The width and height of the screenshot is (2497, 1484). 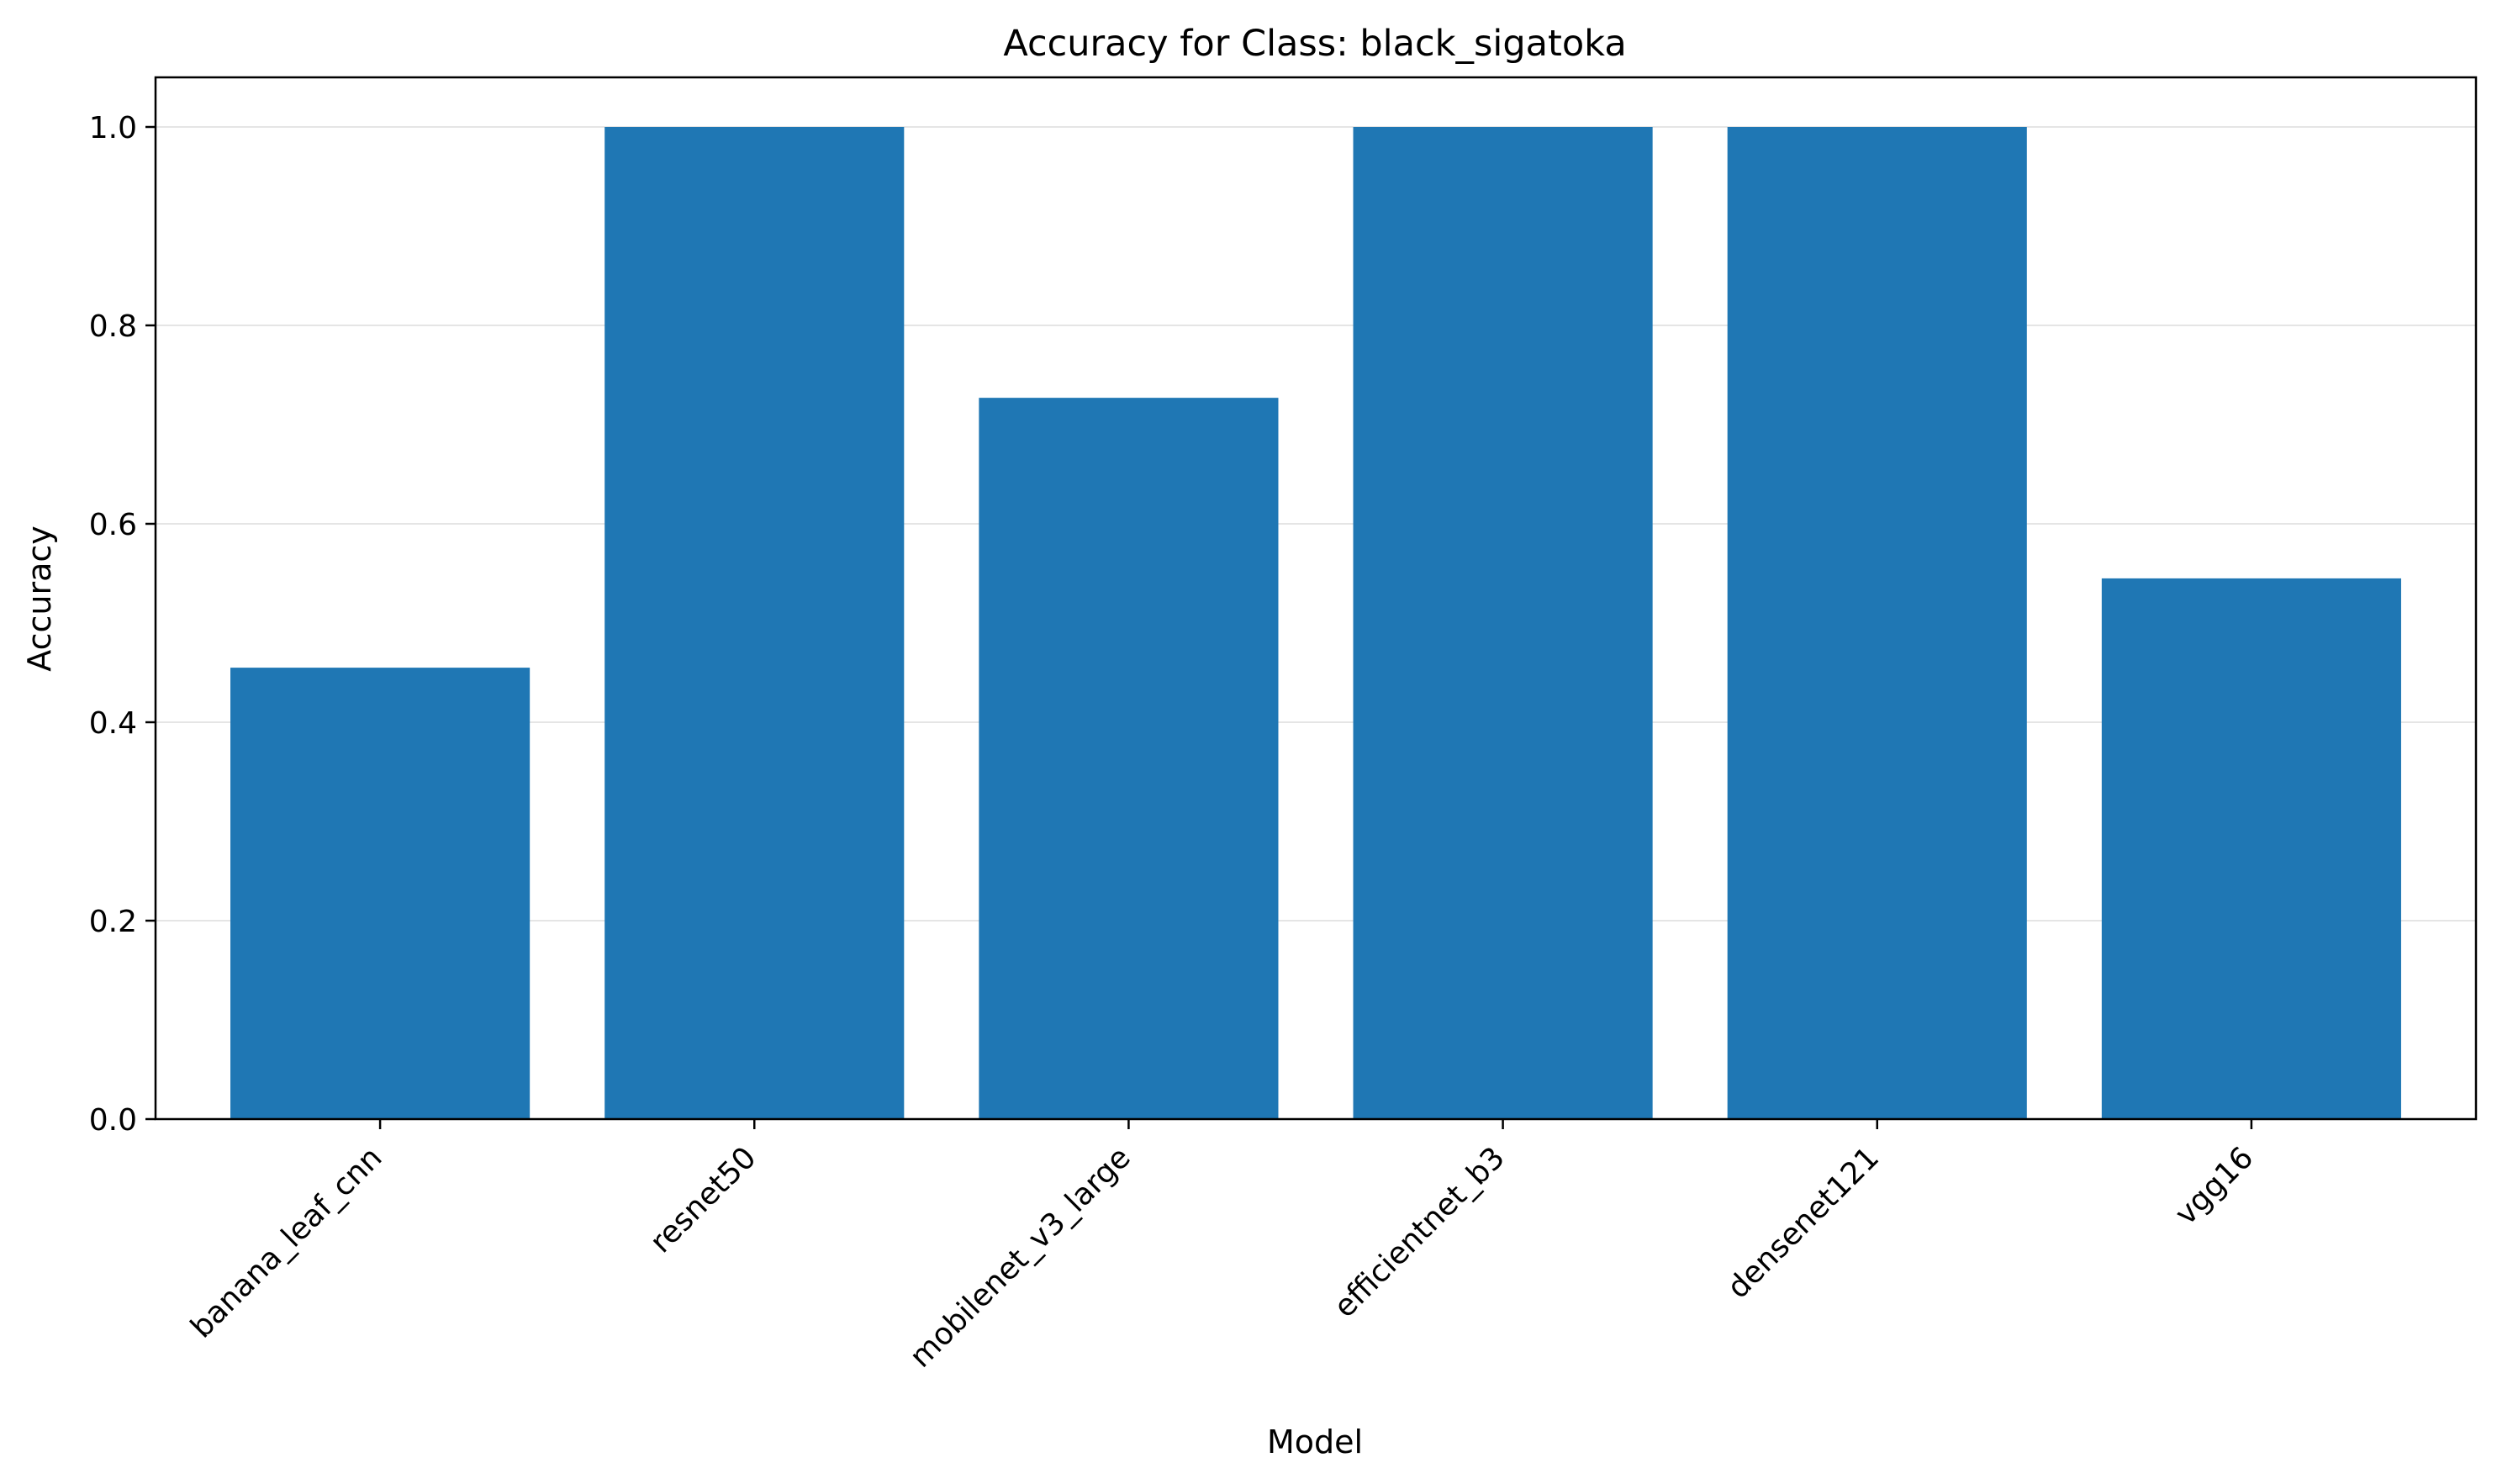 I want to click on bar-banana_leaf_cnn, so click(x=380, y=893).